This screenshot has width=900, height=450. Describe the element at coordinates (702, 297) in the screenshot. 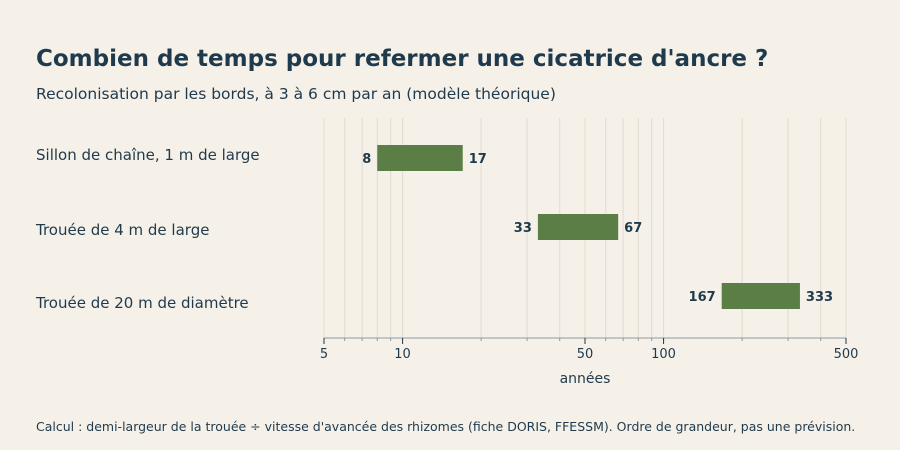

I see `range-low-label: 167` at that location.